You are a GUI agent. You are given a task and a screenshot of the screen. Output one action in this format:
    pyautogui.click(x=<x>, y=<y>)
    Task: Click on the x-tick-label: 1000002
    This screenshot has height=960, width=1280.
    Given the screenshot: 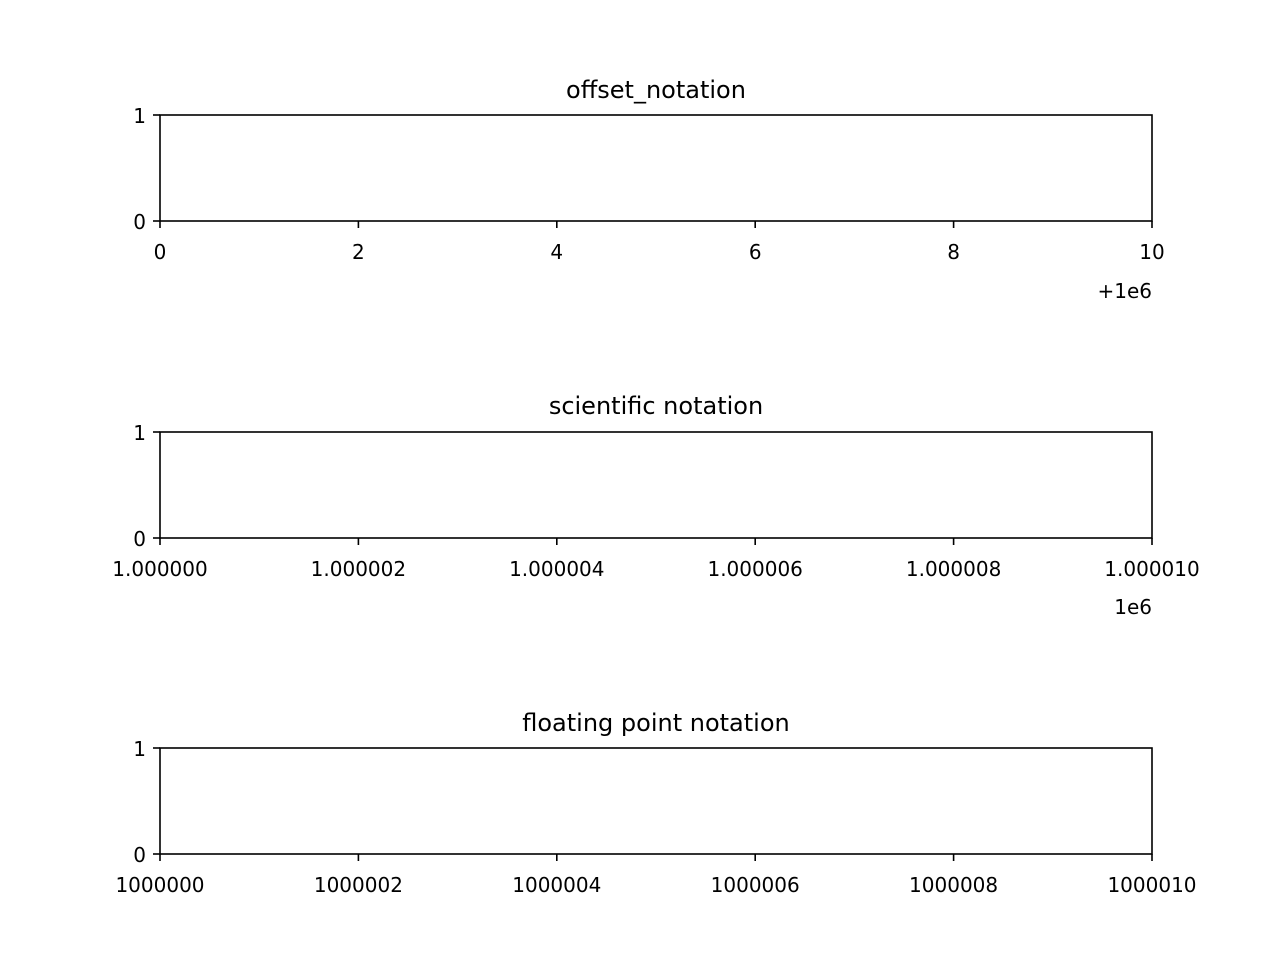 What is the action you would take?
    pyautogui.click(x=358, y=885)
    